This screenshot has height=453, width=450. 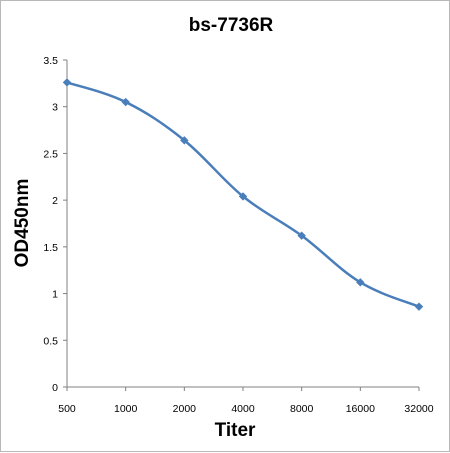 I want to click on y-tick-label: 1, so click(x=55, y=295).